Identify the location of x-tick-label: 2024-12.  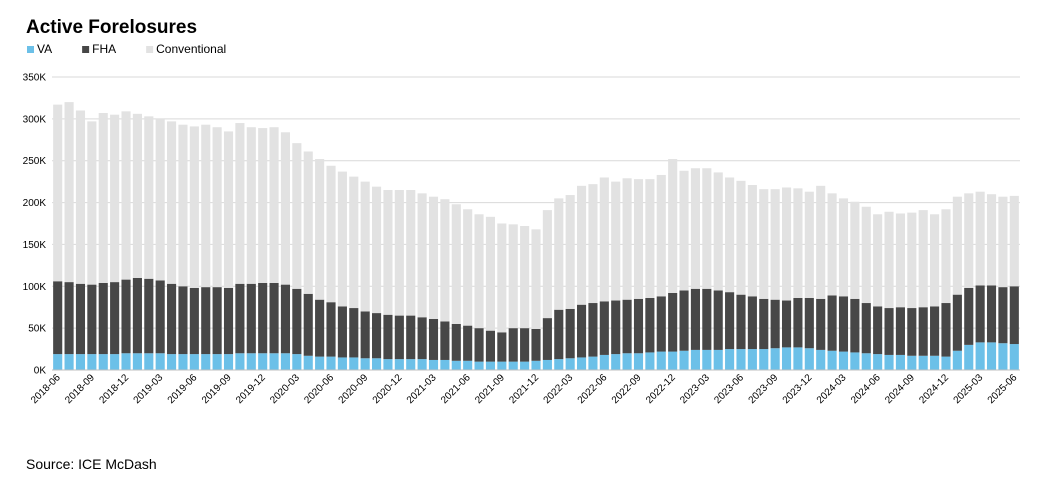
(934, 389).